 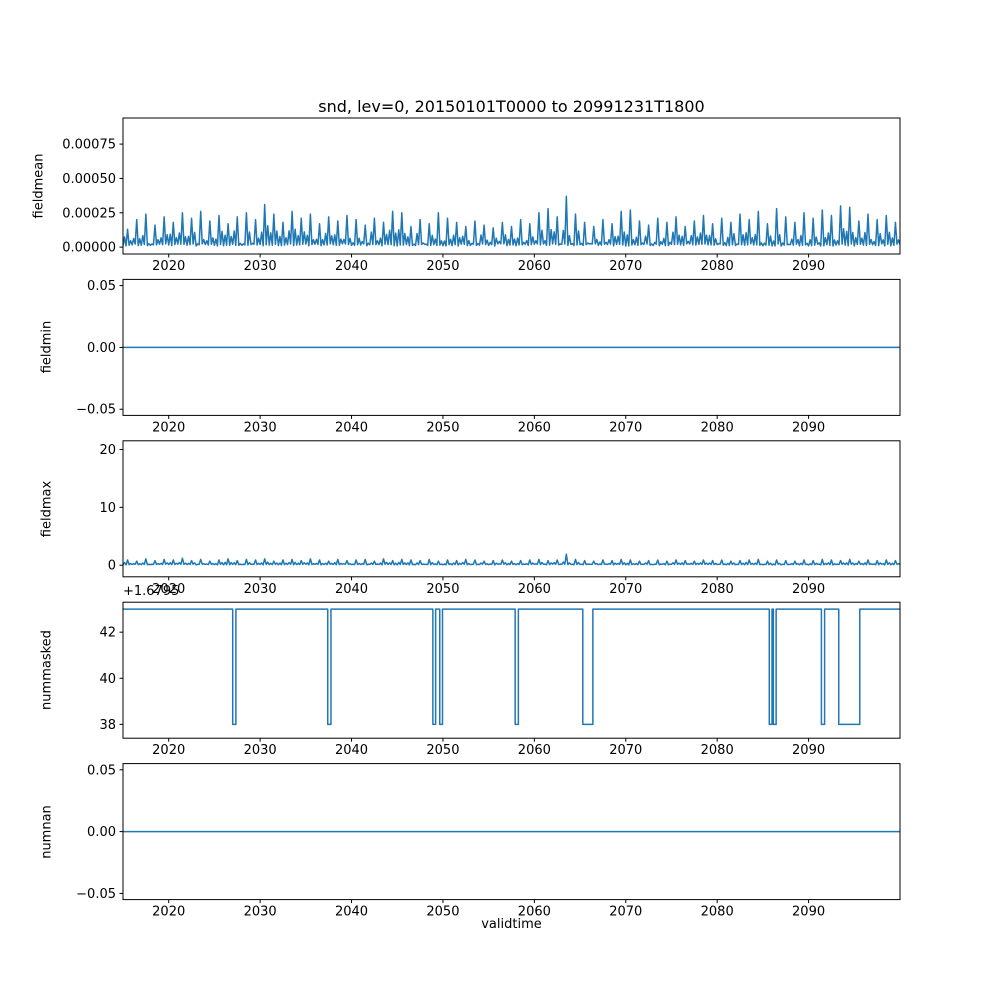 What do you see at coordinates (511, 924) in the screenshot?
I see `xlabel: validtime` at bounding box center [511, 924].